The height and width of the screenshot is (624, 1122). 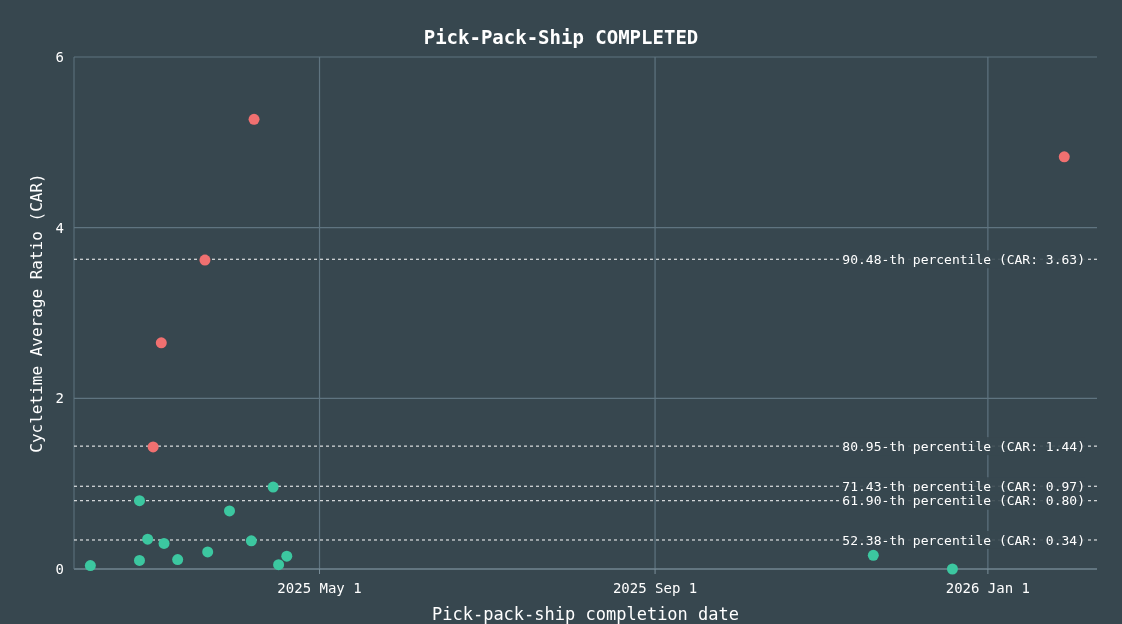 I want to click on y-tick-label: 0, so click(x=59, y=568).